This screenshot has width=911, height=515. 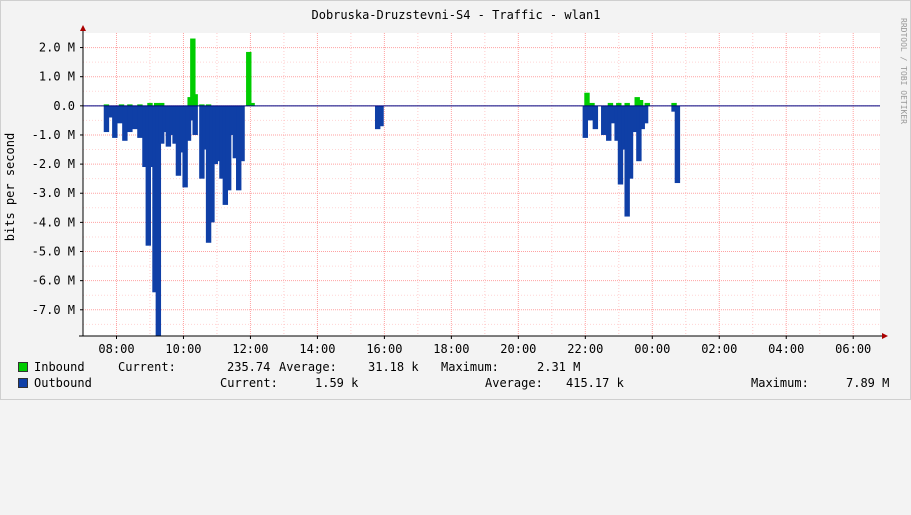 I want to click on y-tick-label: 2.0 M, so click(x=57, y=48).